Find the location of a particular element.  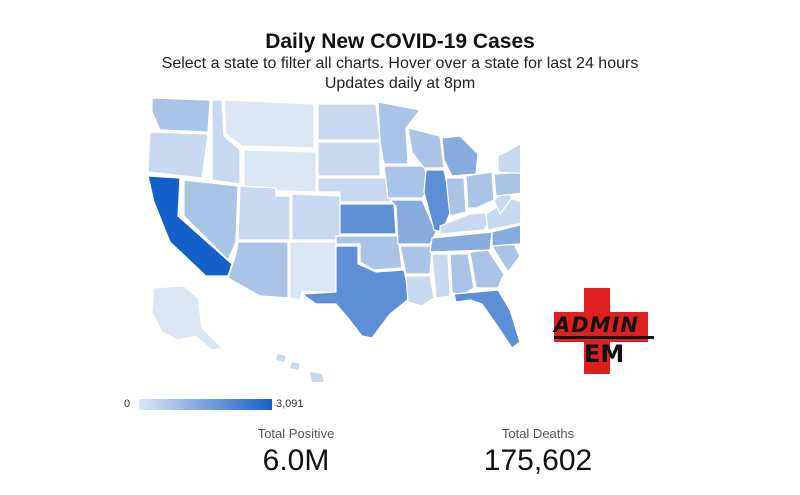

state-north-dakota is located at coordinates (349, 122).